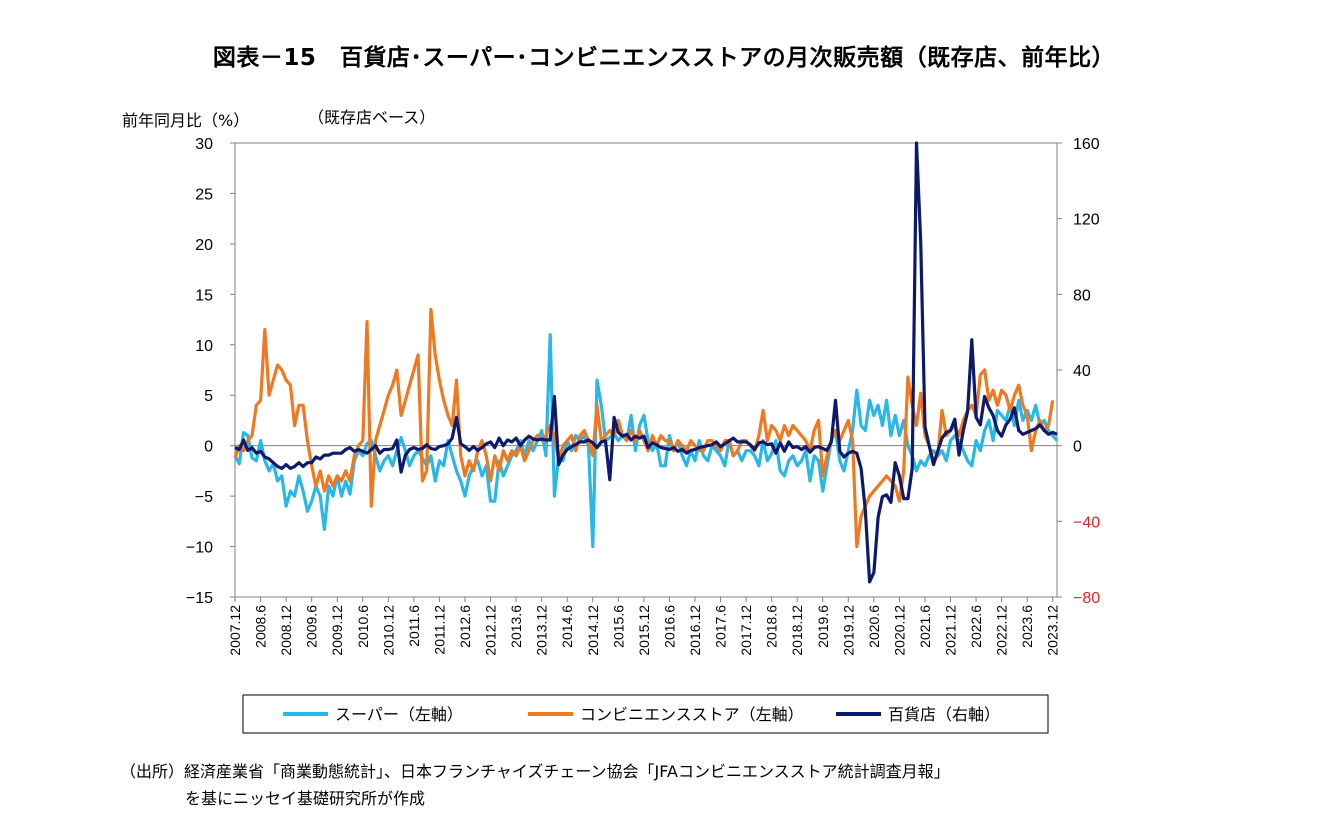  What do you see at coordinates (874, 626) in the screenshot?
I see `x-tick-label: 2020.6` at bounding box center [874, 626].